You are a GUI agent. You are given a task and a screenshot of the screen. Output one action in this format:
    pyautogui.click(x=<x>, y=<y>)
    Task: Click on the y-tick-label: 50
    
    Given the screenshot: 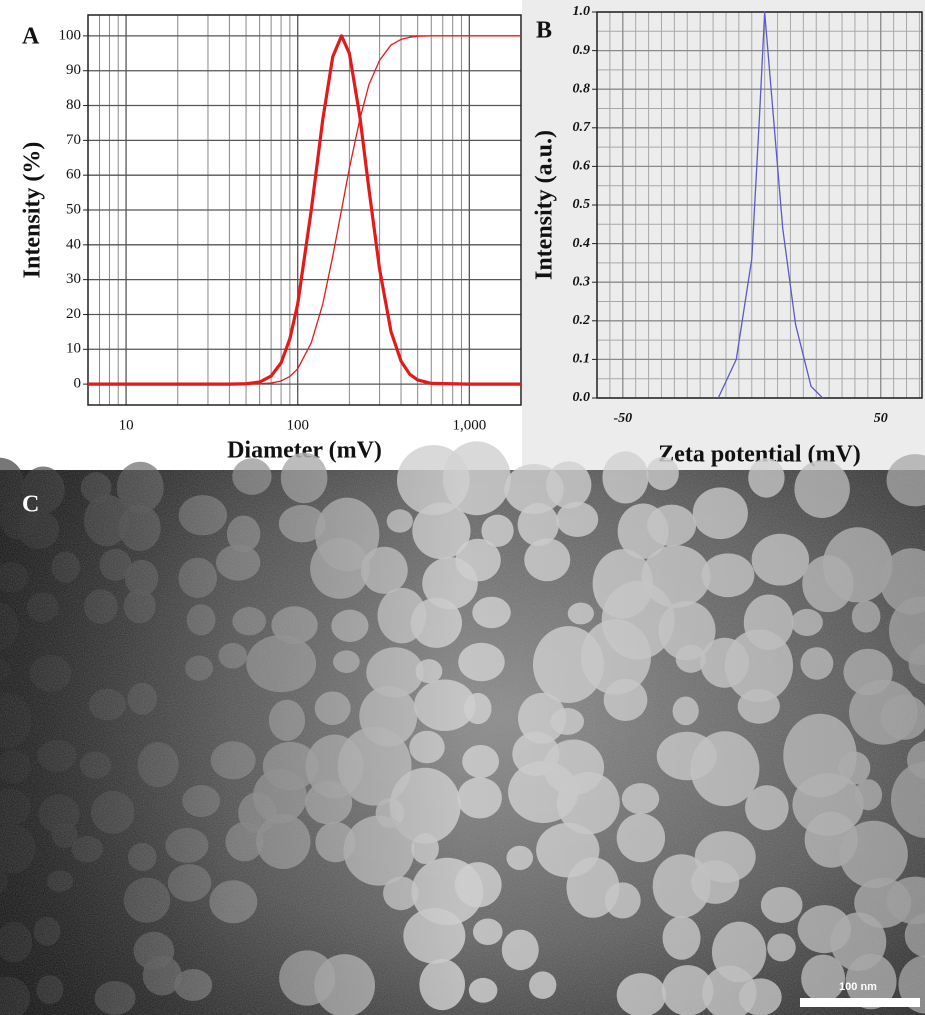 What is the action you would take?
    pyautogui.click(x=73, y=209)
    